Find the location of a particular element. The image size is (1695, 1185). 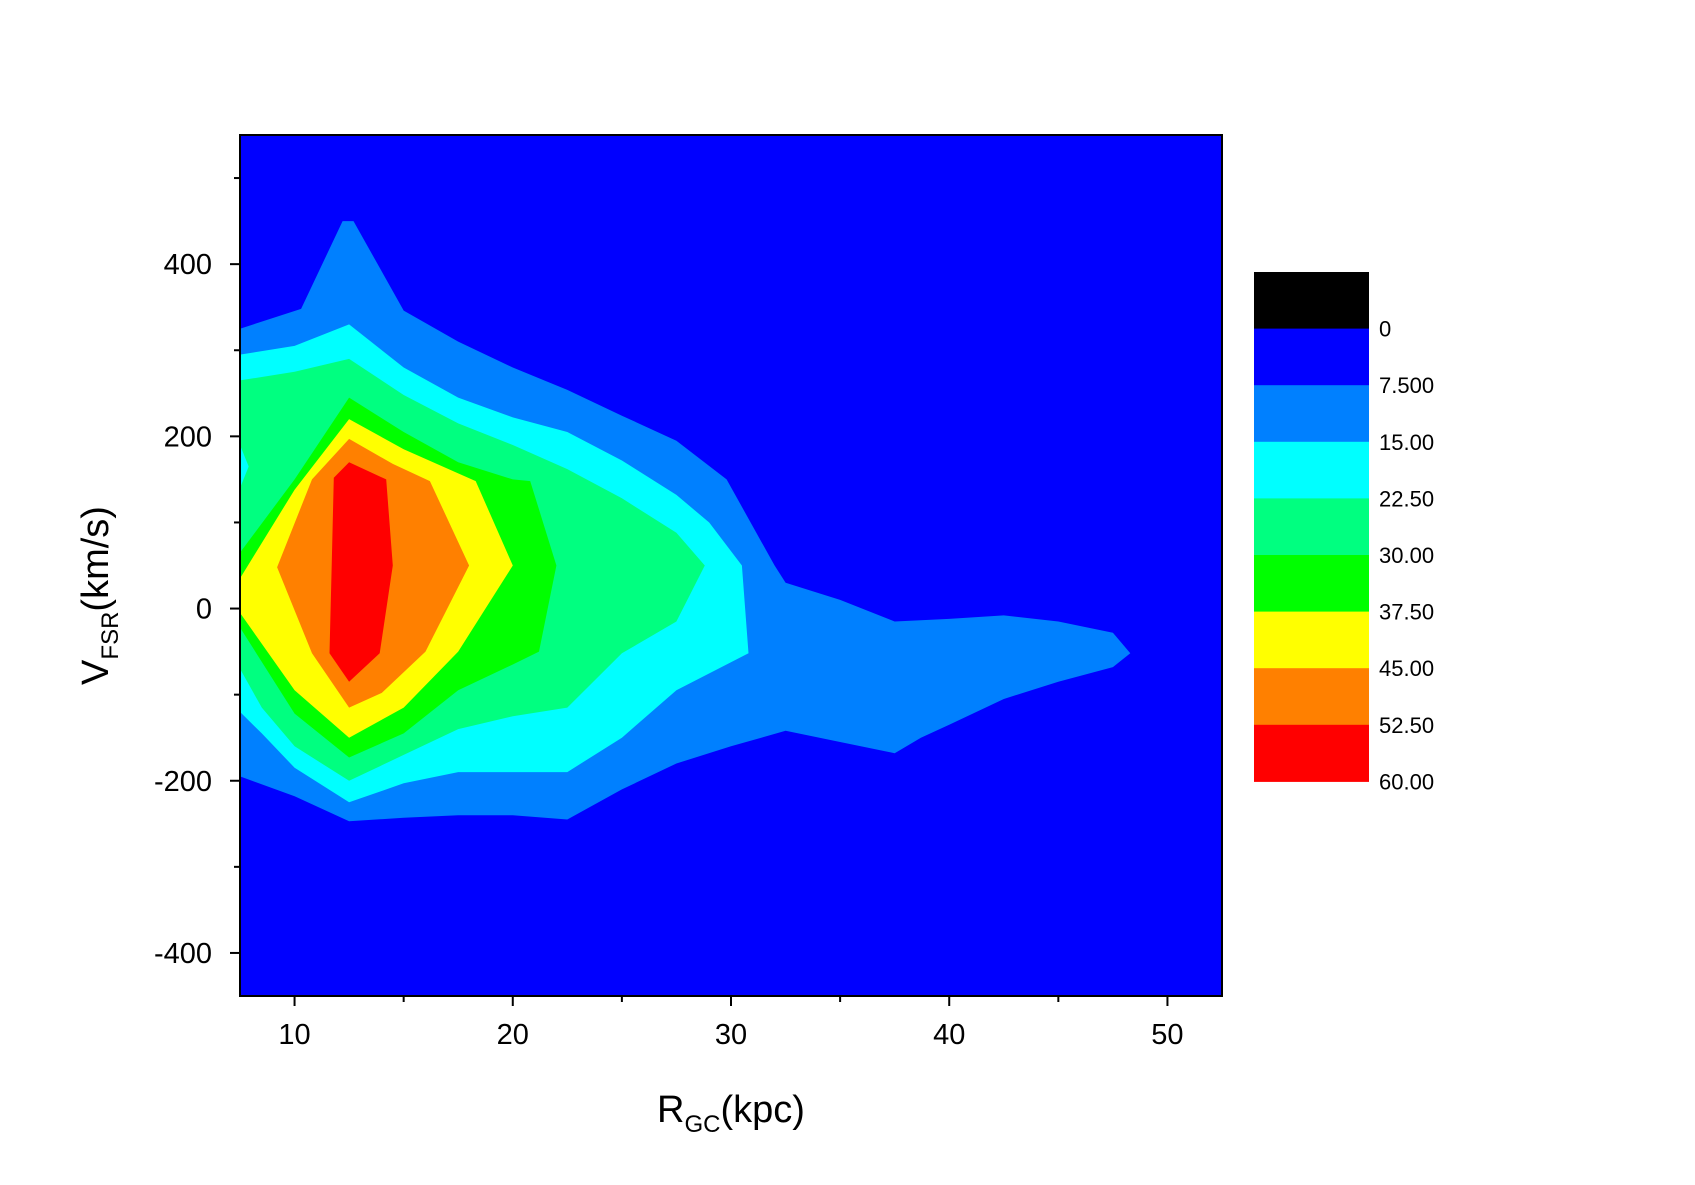

y-axis-label: VFSR(km/s) is located at coordinates (99, 595).